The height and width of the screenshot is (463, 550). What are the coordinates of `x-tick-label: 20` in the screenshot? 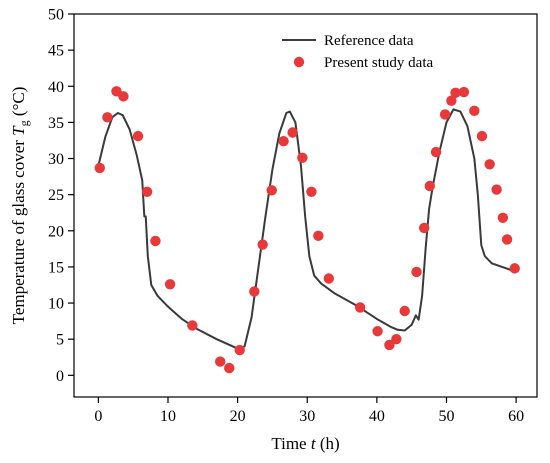 It's located at (238, 416).